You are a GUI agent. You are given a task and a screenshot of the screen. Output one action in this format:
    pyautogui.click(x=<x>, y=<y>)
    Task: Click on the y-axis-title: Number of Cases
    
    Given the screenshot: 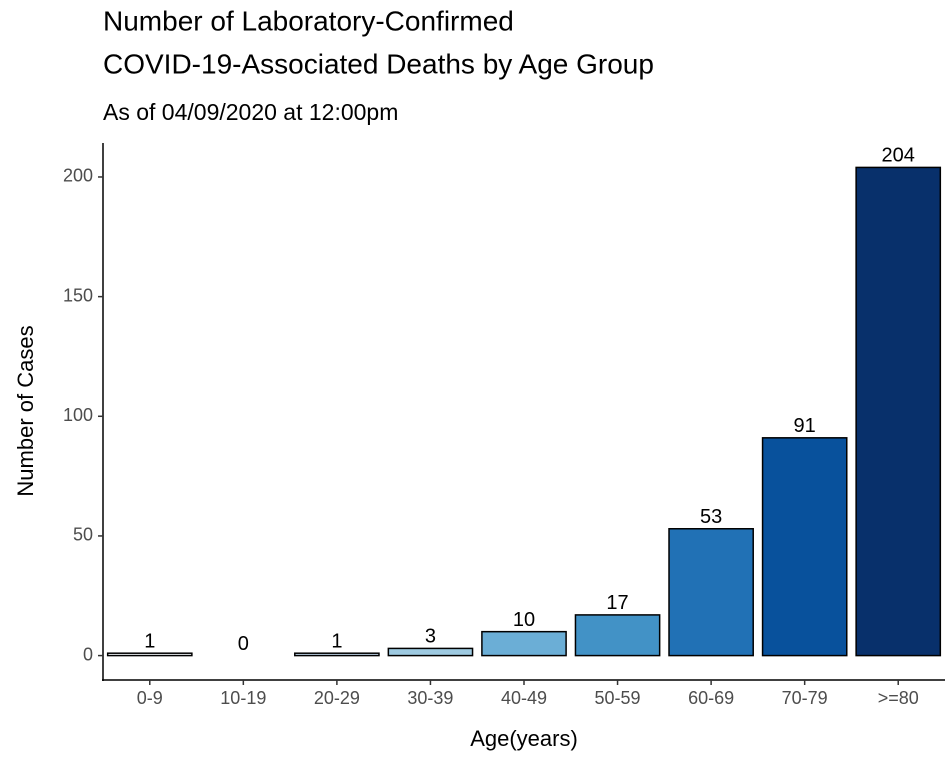 What is the action you would take?
    pyautogui.click(x=25, y=410)
    